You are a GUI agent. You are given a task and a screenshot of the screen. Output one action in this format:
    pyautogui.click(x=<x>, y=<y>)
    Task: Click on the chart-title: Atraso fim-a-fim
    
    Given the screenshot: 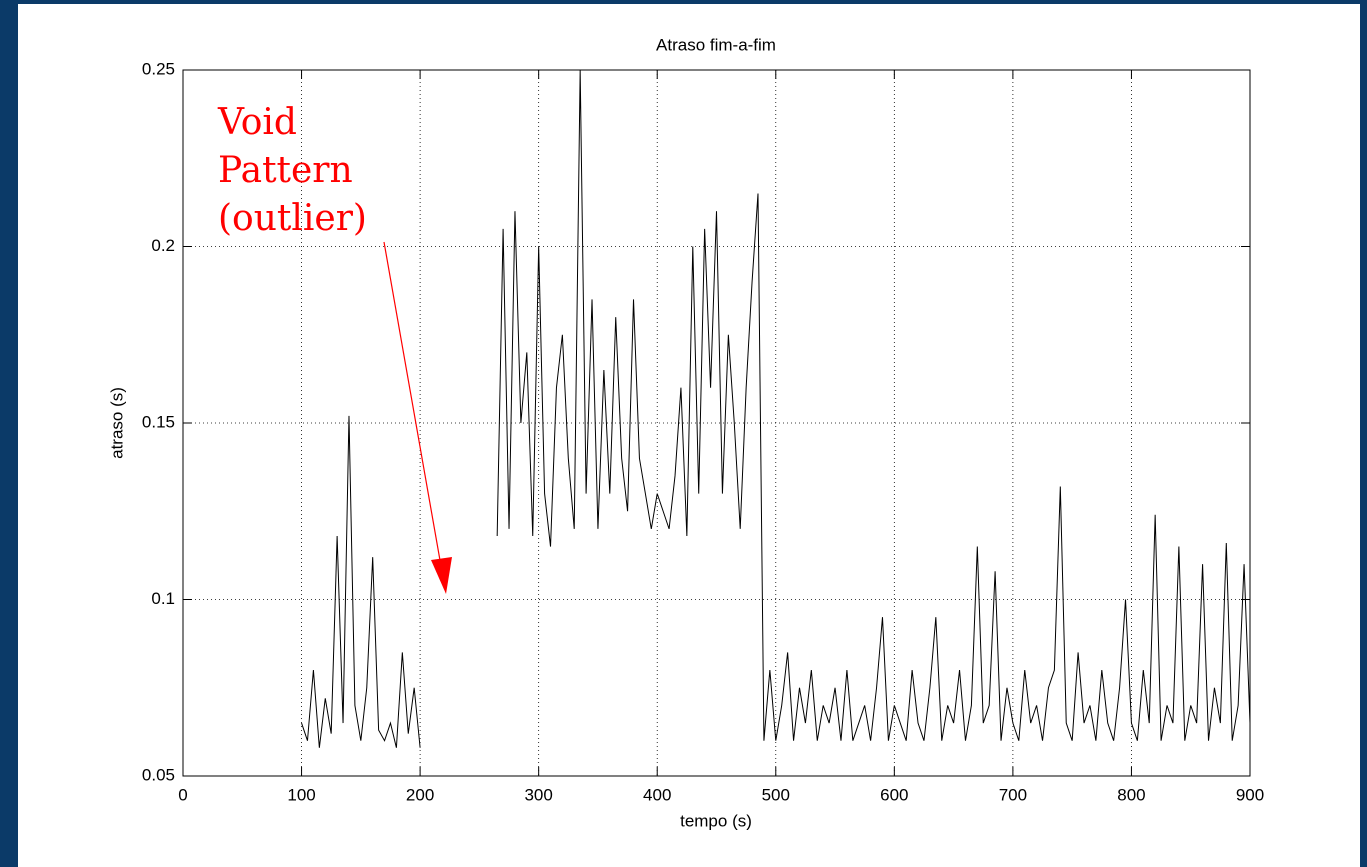 What is the action you would take?
    pyautogui.click(x=716, y=44)
    